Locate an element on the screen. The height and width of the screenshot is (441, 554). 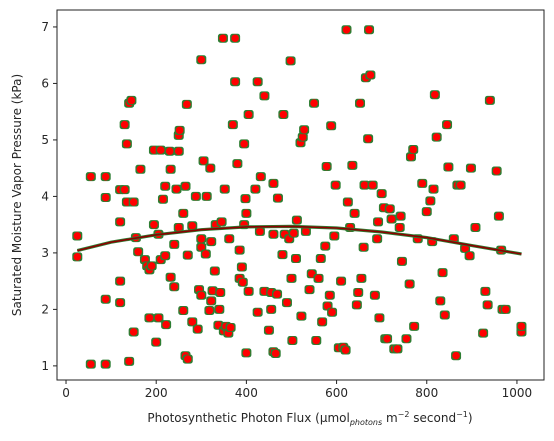
x-tick-label: 600 is located at coordinates (336, 393).